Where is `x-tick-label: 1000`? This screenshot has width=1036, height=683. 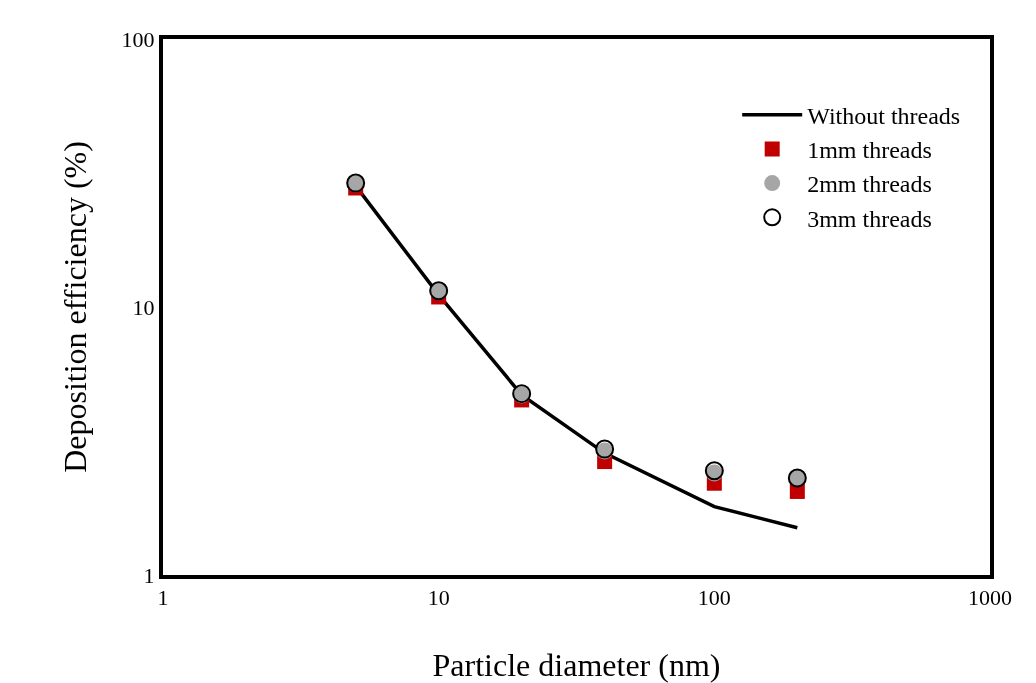
x-tick-label: 1000 is located at coordinates (990, 598).